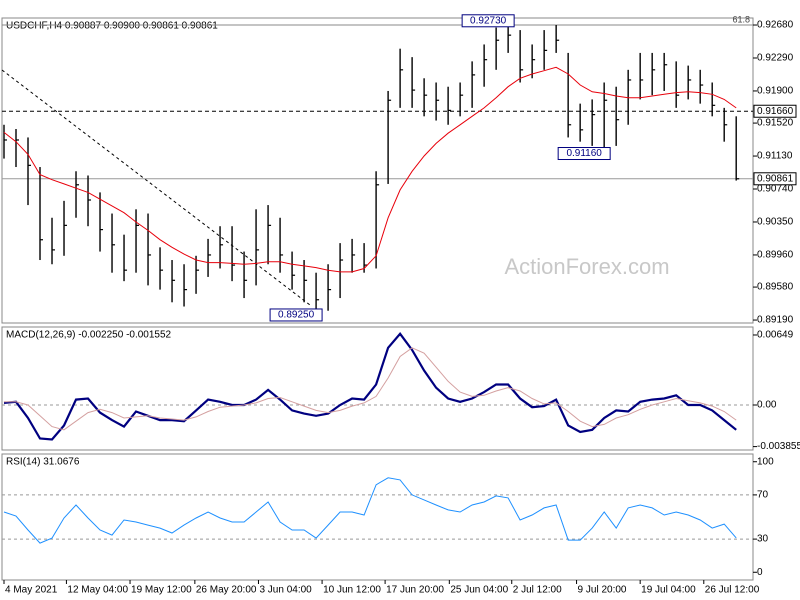 The image size is (800, 600). I want to click on y-tick-label: 0.92680, so click(775, 25).